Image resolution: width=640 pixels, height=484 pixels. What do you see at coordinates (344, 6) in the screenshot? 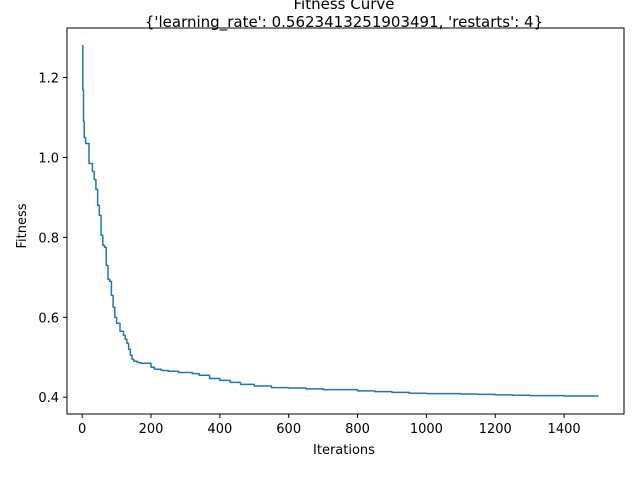
I see `chart-title: Fitness Curve` at bounding box center [344, 6].